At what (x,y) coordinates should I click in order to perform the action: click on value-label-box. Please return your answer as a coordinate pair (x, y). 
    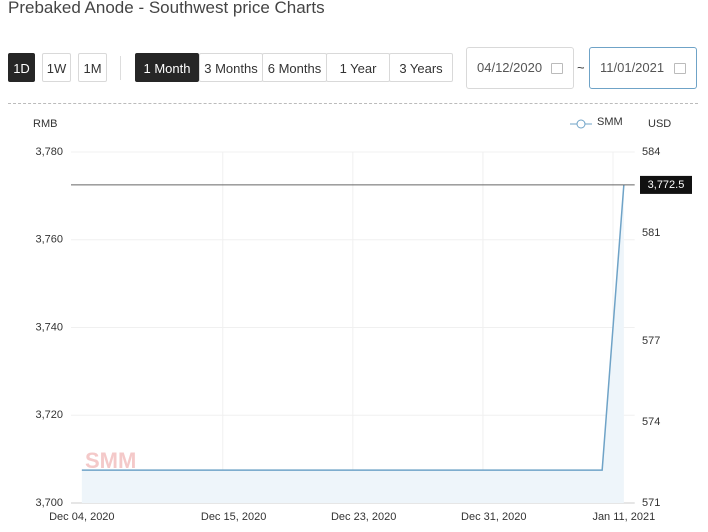
    Looking at the image, I should click on (666, 184).